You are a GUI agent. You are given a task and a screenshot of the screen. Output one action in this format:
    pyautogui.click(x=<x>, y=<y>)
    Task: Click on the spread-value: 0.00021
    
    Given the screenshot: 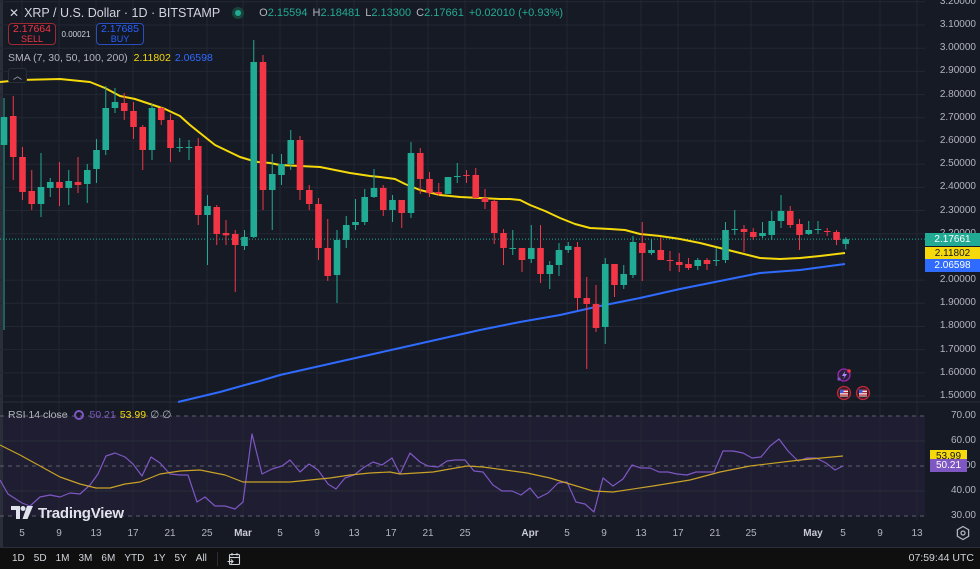 What is the action you would take?
    pyautogui.click(x=76, y=34)
    